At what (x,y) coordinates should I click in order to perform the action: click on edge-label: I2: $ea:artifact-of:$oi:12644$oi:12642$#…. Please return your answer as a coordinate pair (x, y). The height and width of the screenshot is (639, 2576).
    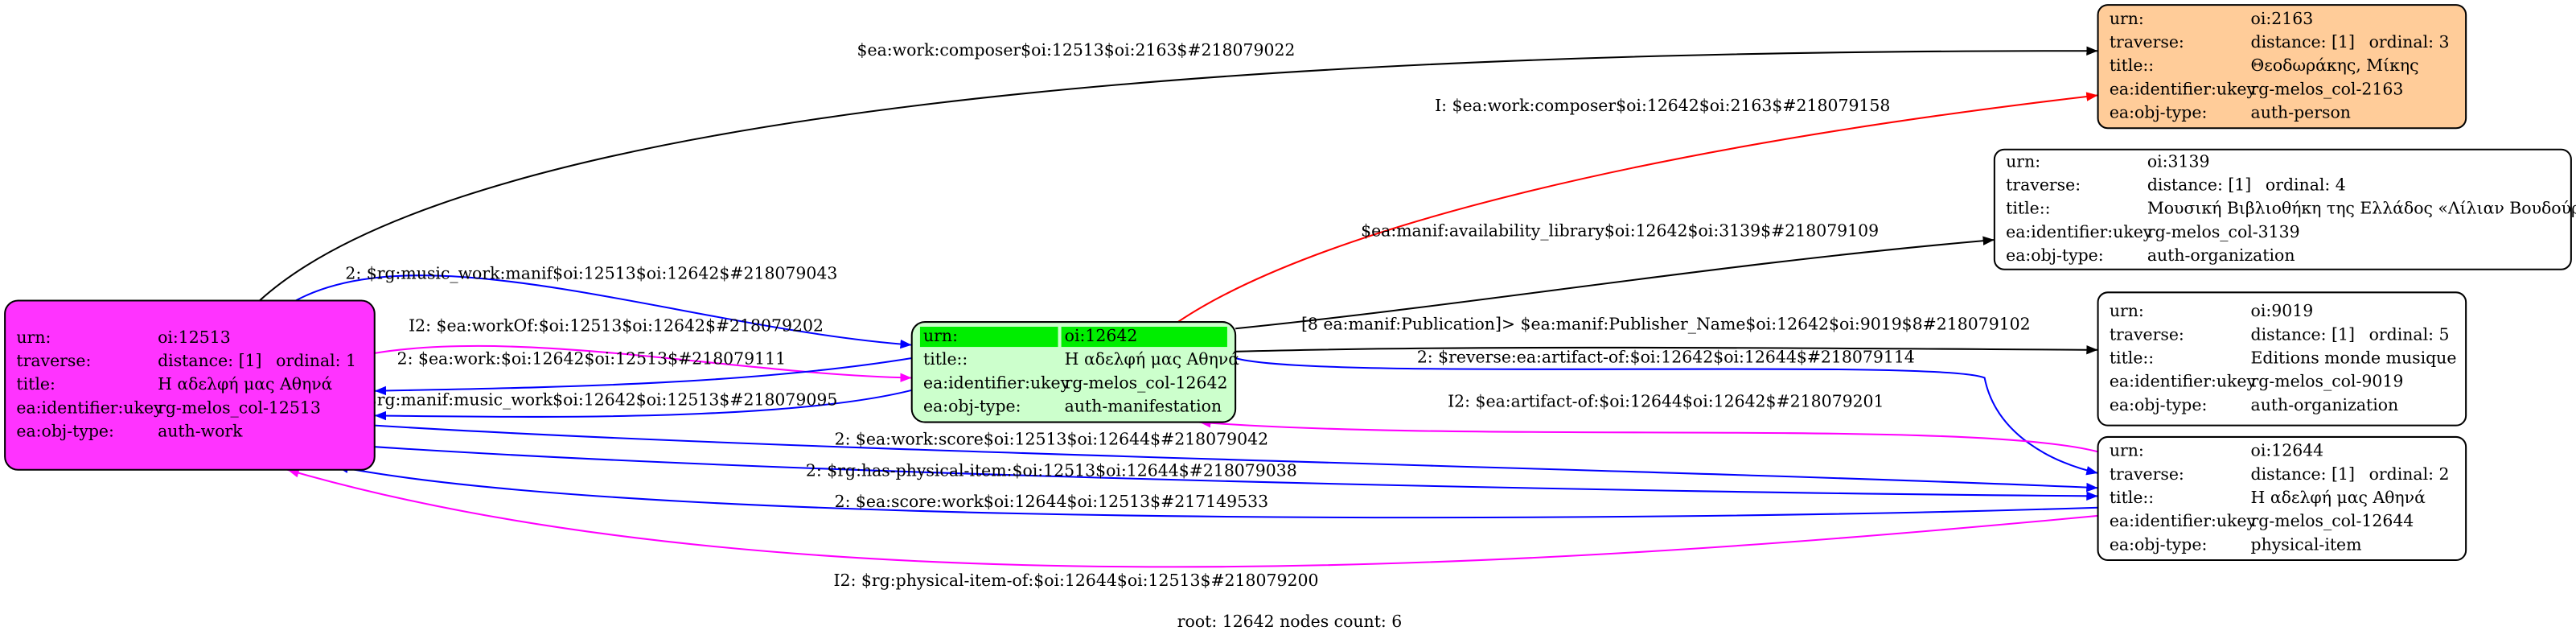
    Looking at the image, I should click on (1666, 401).